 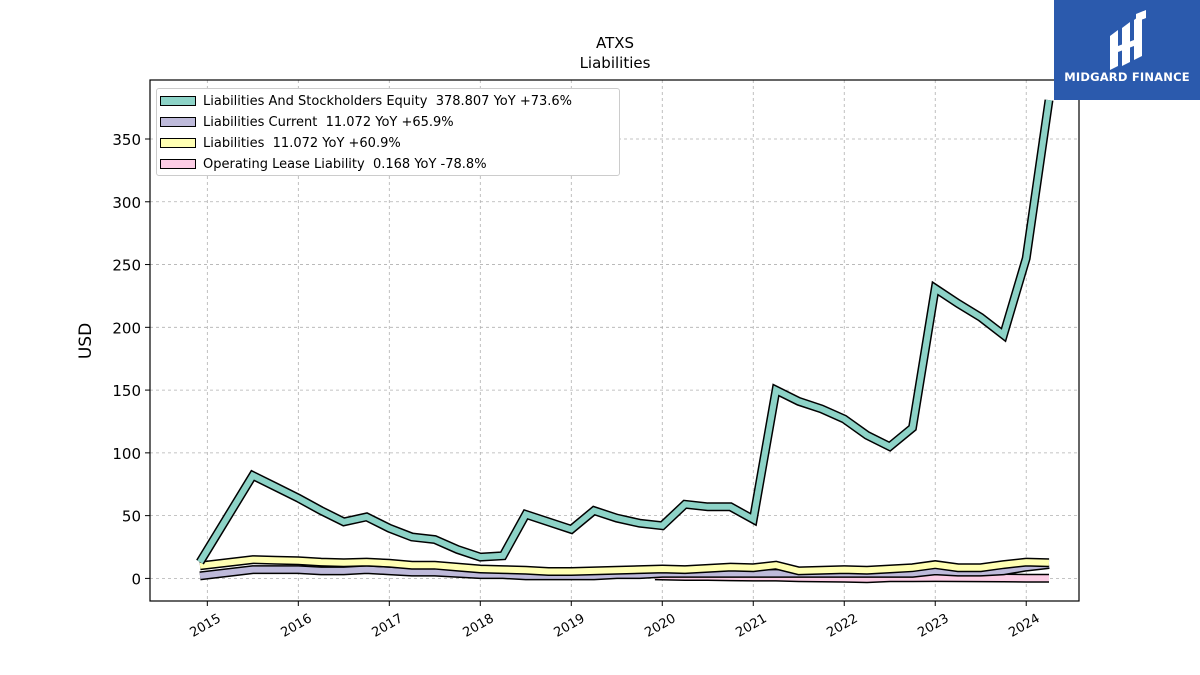 I want to click on y-tick-label: 200, so click(x=126, y=328).